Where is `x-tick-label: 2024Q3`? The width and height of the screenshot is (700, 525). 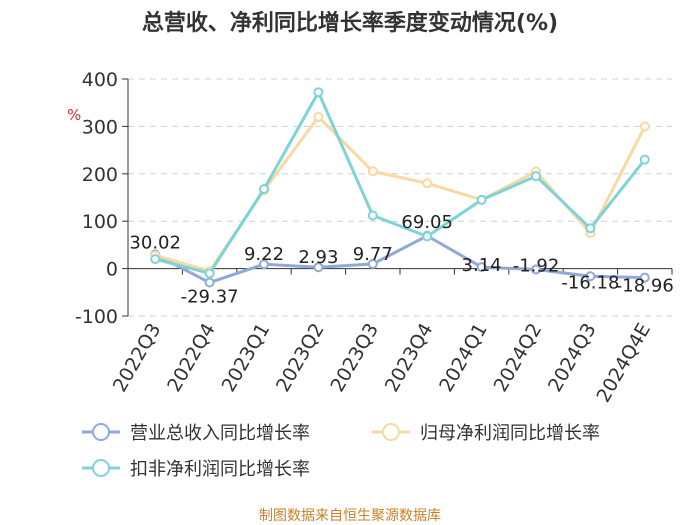 x-tick-label: 2024Q3 is located at coordinates (572, 358).